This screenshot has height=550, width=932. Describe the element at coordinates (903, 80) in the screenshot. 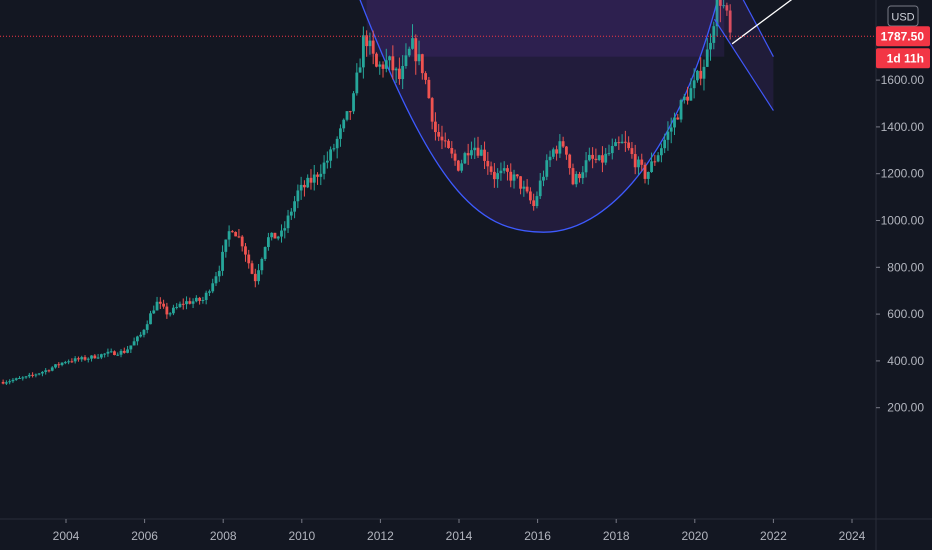

I see `y-tick-label: 1600.00` at that location.